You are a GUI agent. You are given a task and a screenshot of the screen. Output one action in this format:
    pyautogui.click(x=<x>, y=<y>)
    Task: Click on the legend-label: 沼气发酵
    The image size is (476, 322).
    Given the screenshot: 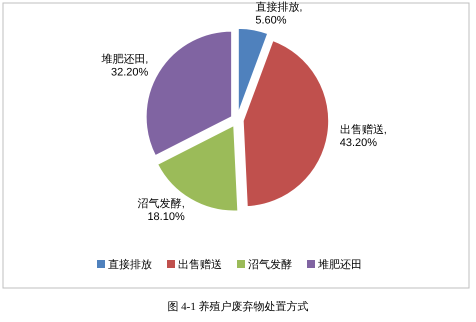 What is the action you would take?
    pyautogui.click(x=270, y=265)
    